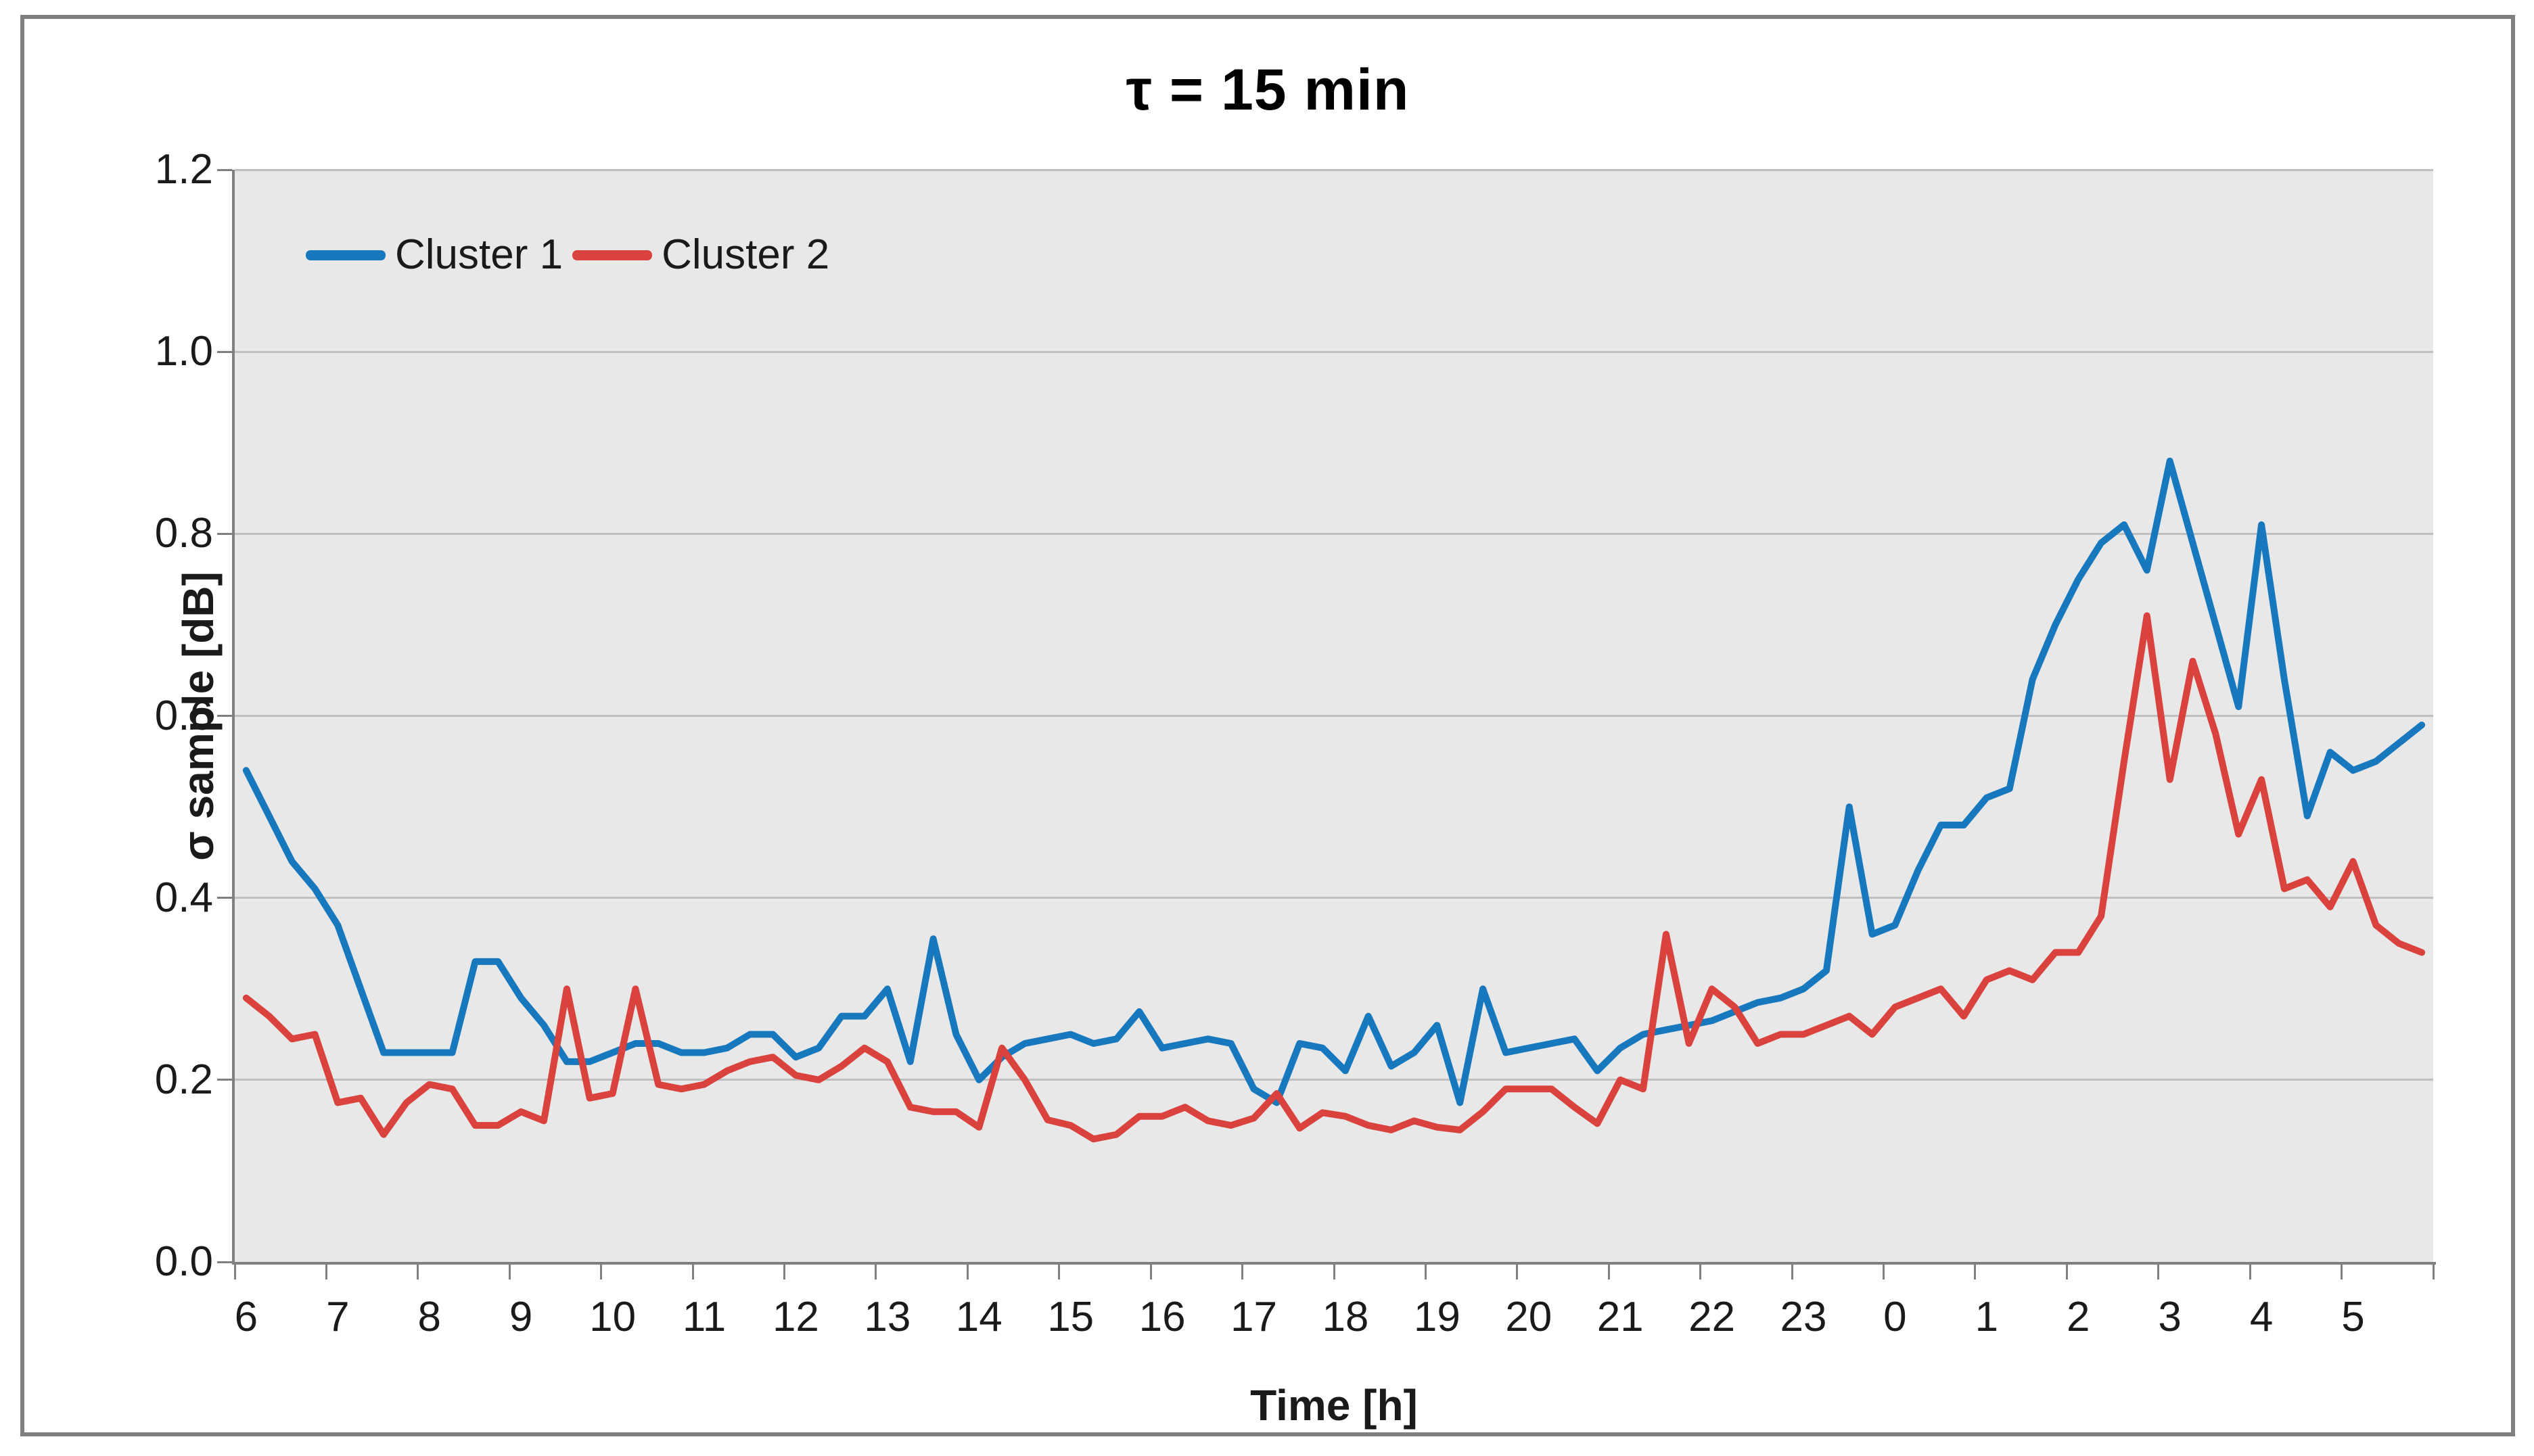 This screenshot has height=1456, width=2534. Describe the element at coordinates (224, 1262) in the screenshot. I see `y-tick-0.0` at that location.